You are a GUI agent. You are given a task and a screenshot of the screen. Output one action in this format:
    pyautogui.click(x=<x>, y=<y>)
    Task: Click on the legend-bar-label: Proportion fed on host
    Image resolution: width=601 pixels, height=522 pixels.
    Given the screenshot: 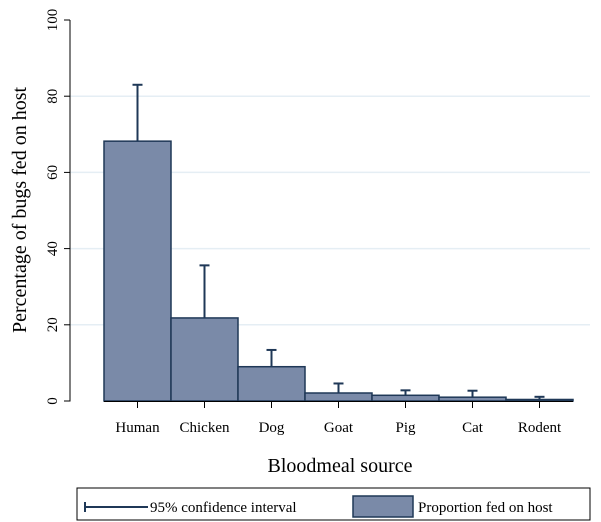 What is the action you would take?
    pyautogui.click(x=485, y=508)
    